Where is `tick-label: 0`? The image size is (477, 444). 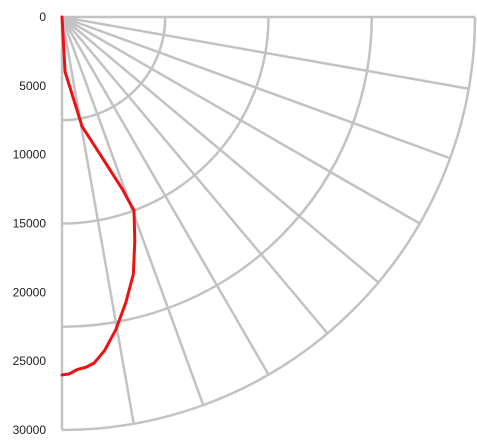
tick-label: 0 is located at coordinates (42, 17).